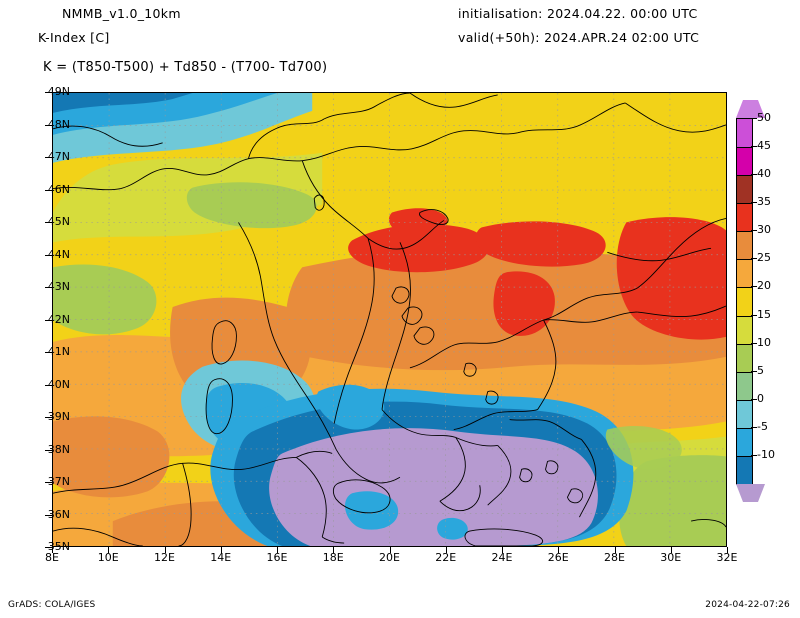 The height and width of the screenshot is (618, 800). I want to click on colorbar-tick-label: 30, so click(764, 230).